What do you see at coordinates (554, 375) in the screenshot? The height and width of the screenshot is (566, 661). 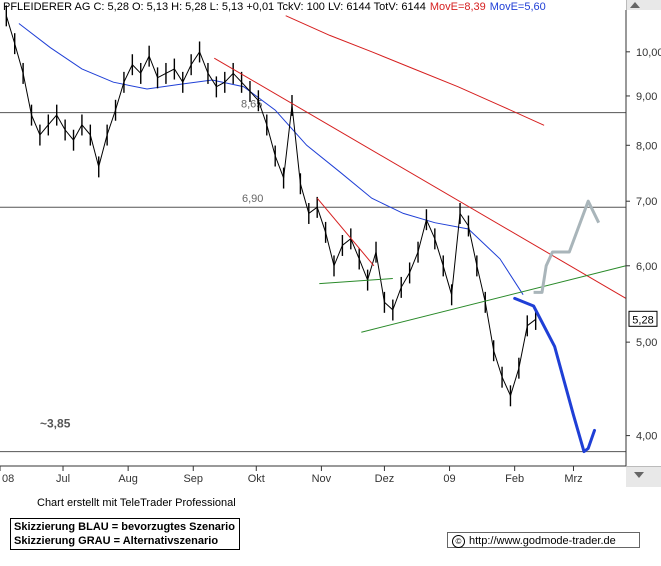 I see `blue-scenario-path` at bounding box center [554, 375].